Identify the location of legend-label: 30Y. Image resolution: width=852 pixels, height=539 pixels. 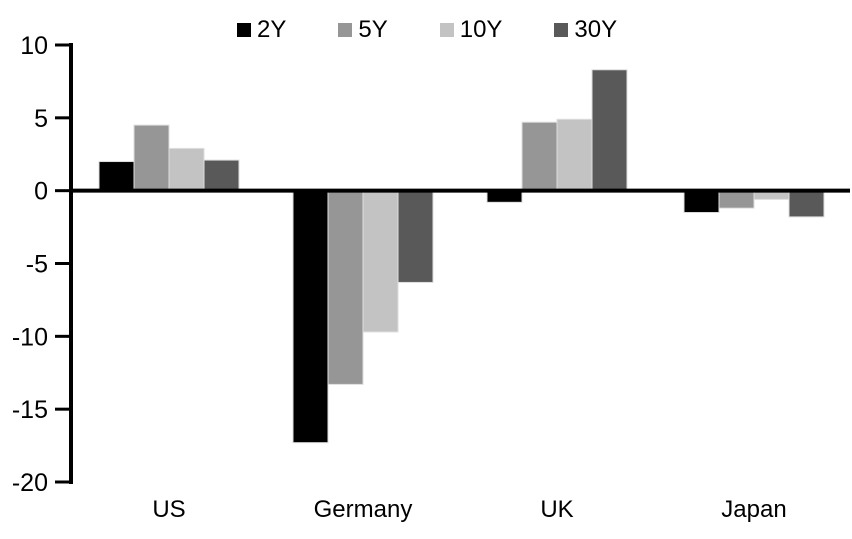
(596, 29).